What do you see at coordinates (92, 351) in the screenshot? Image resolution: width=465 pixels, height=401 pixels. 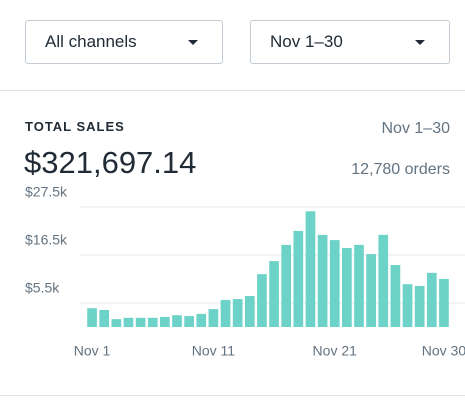 I see `x-tick-label: Nov 1` at bounding box center [92, 351].